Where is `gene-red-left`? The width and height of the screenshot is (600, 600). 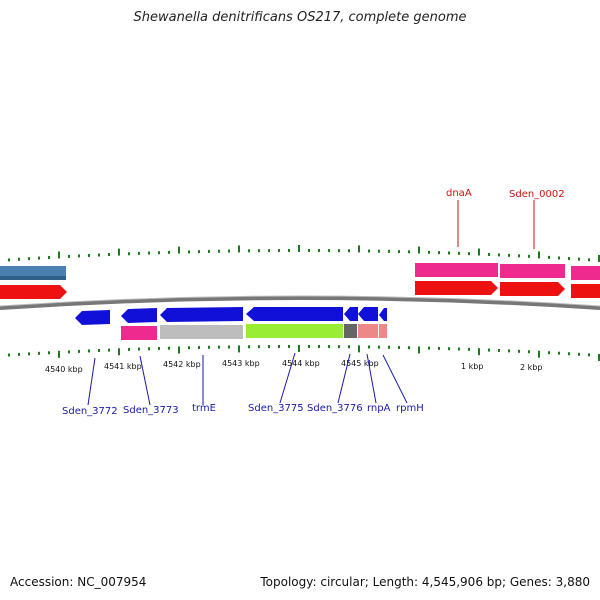 gene-red-left is located at coordinates (33, 292).